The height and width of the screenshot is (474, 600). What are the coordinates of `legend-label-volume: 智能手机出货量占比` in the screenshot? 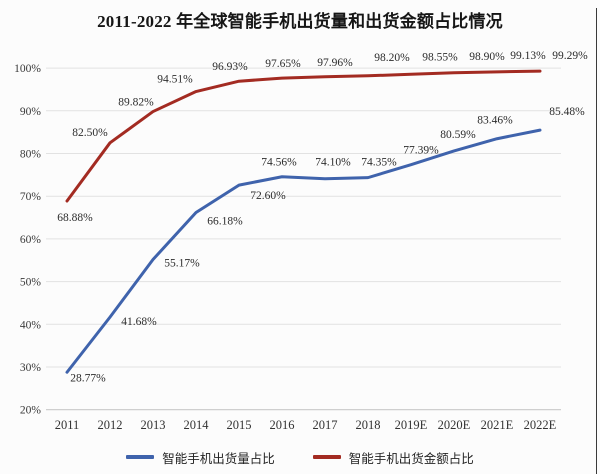 It's located at (218, 458).